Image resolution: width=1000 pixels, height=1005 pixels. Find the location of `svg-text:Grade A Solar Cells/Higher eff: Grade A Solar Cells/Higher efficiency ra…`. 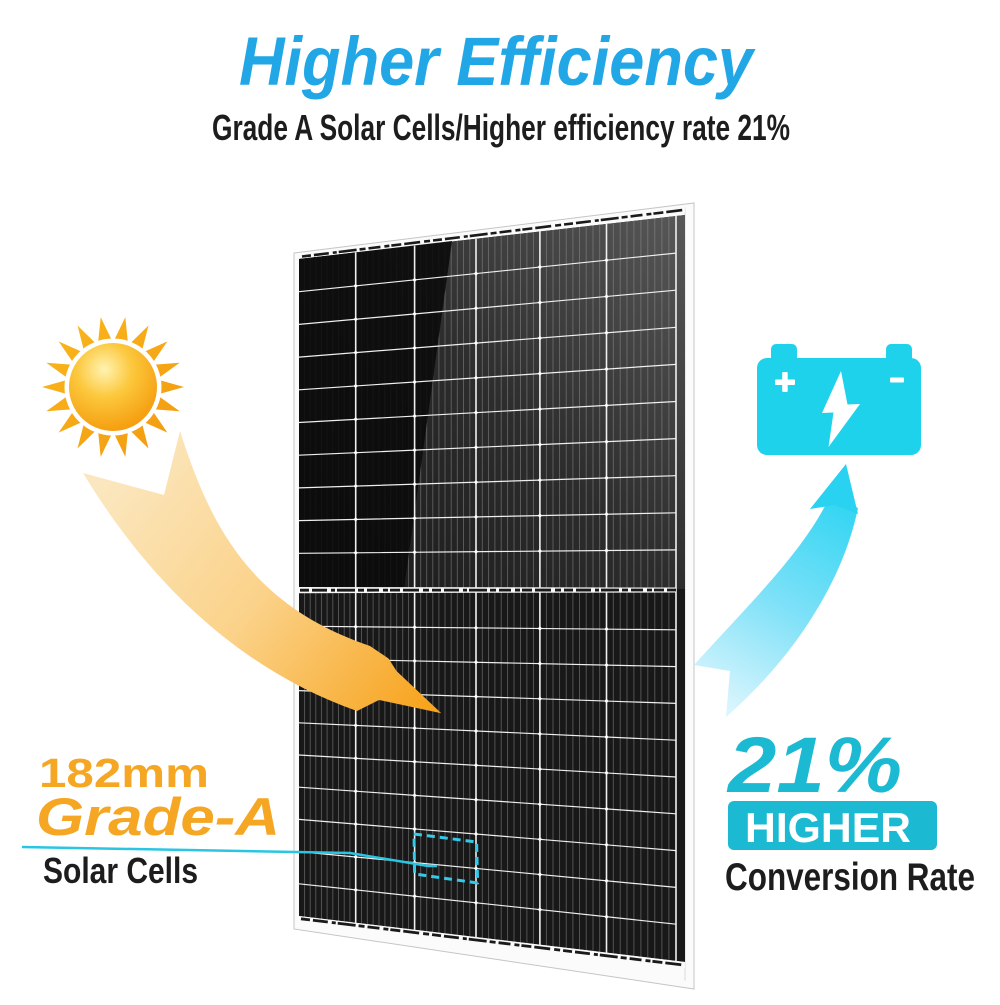

svg-text:Grade A Solar Cells/Higher eff: Grade A Solar Cells/Higher efficiency ra… is located at coordinates (501, 127).